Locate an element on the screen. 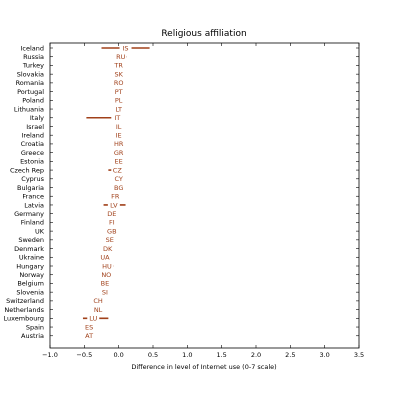 The image size is (400, 400). point-hr: HR is located at coordinates (119, 144).